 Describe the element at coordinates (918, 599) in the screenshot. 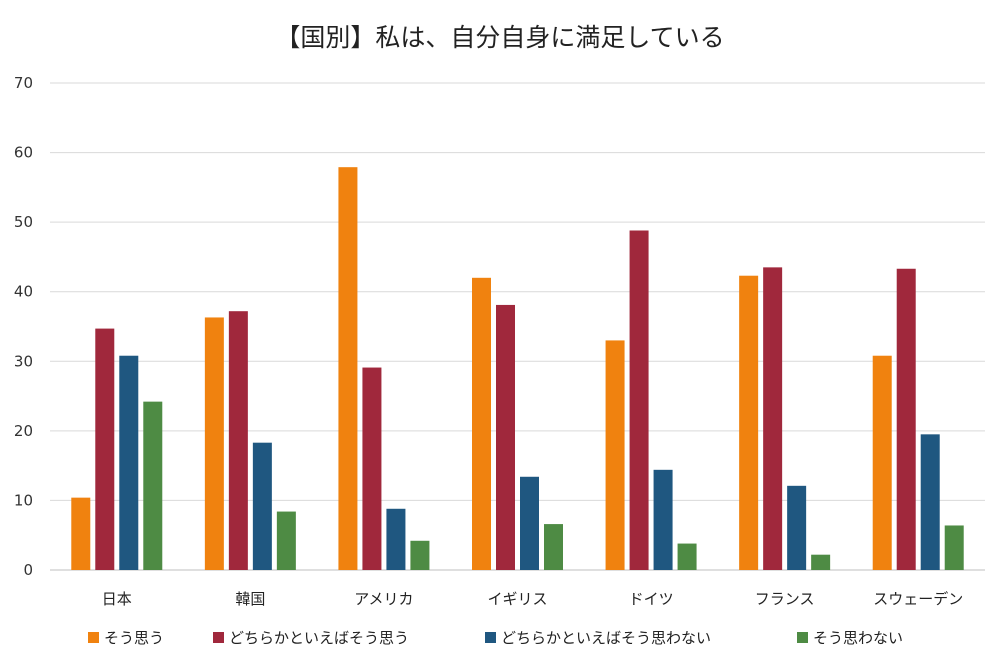

I see `x-category-label: スウェーデン` at that location.